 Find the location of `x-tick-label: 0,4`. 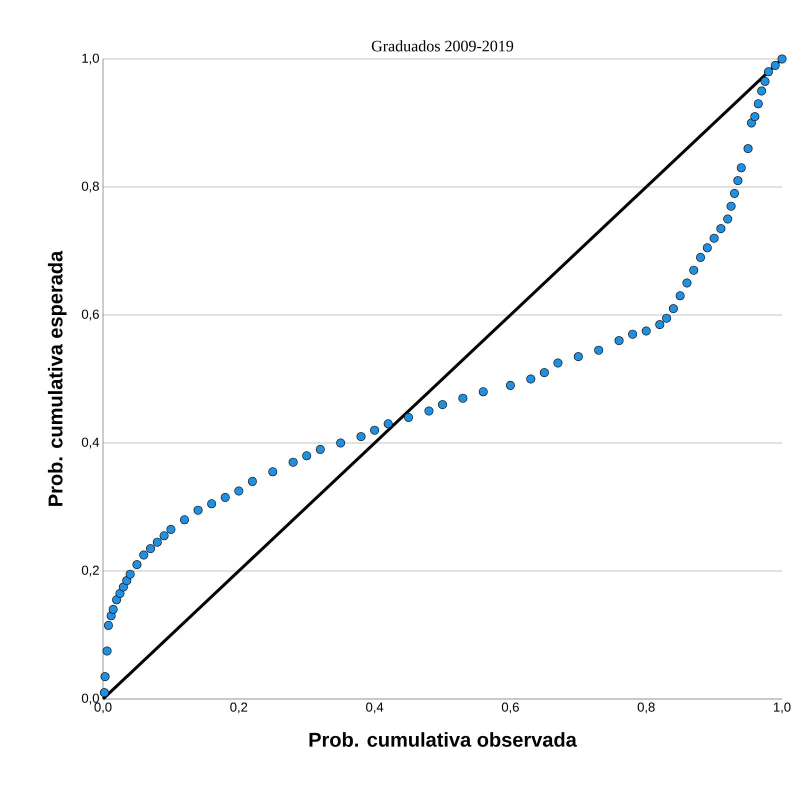

x-tick-label: 0,4 is located at coordinates (375, 708).